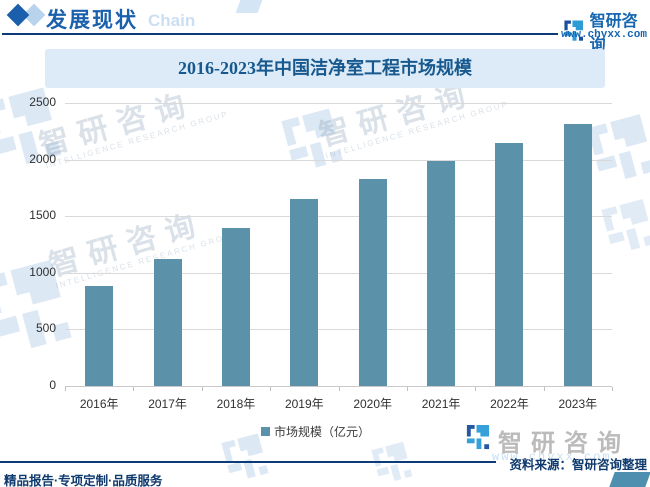 This screenshot has width=650, height=487. What do you see at coordinates (167, 404) in the screenshot?
I see `x-axis-label: 2017年` at bounding box center [167, 404].